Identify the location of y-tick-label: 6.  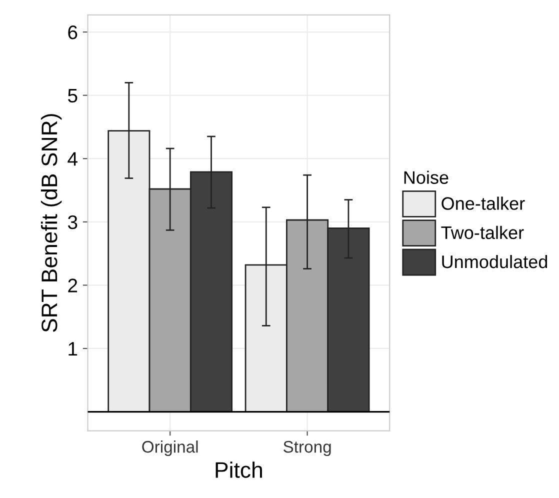
(73, 32).